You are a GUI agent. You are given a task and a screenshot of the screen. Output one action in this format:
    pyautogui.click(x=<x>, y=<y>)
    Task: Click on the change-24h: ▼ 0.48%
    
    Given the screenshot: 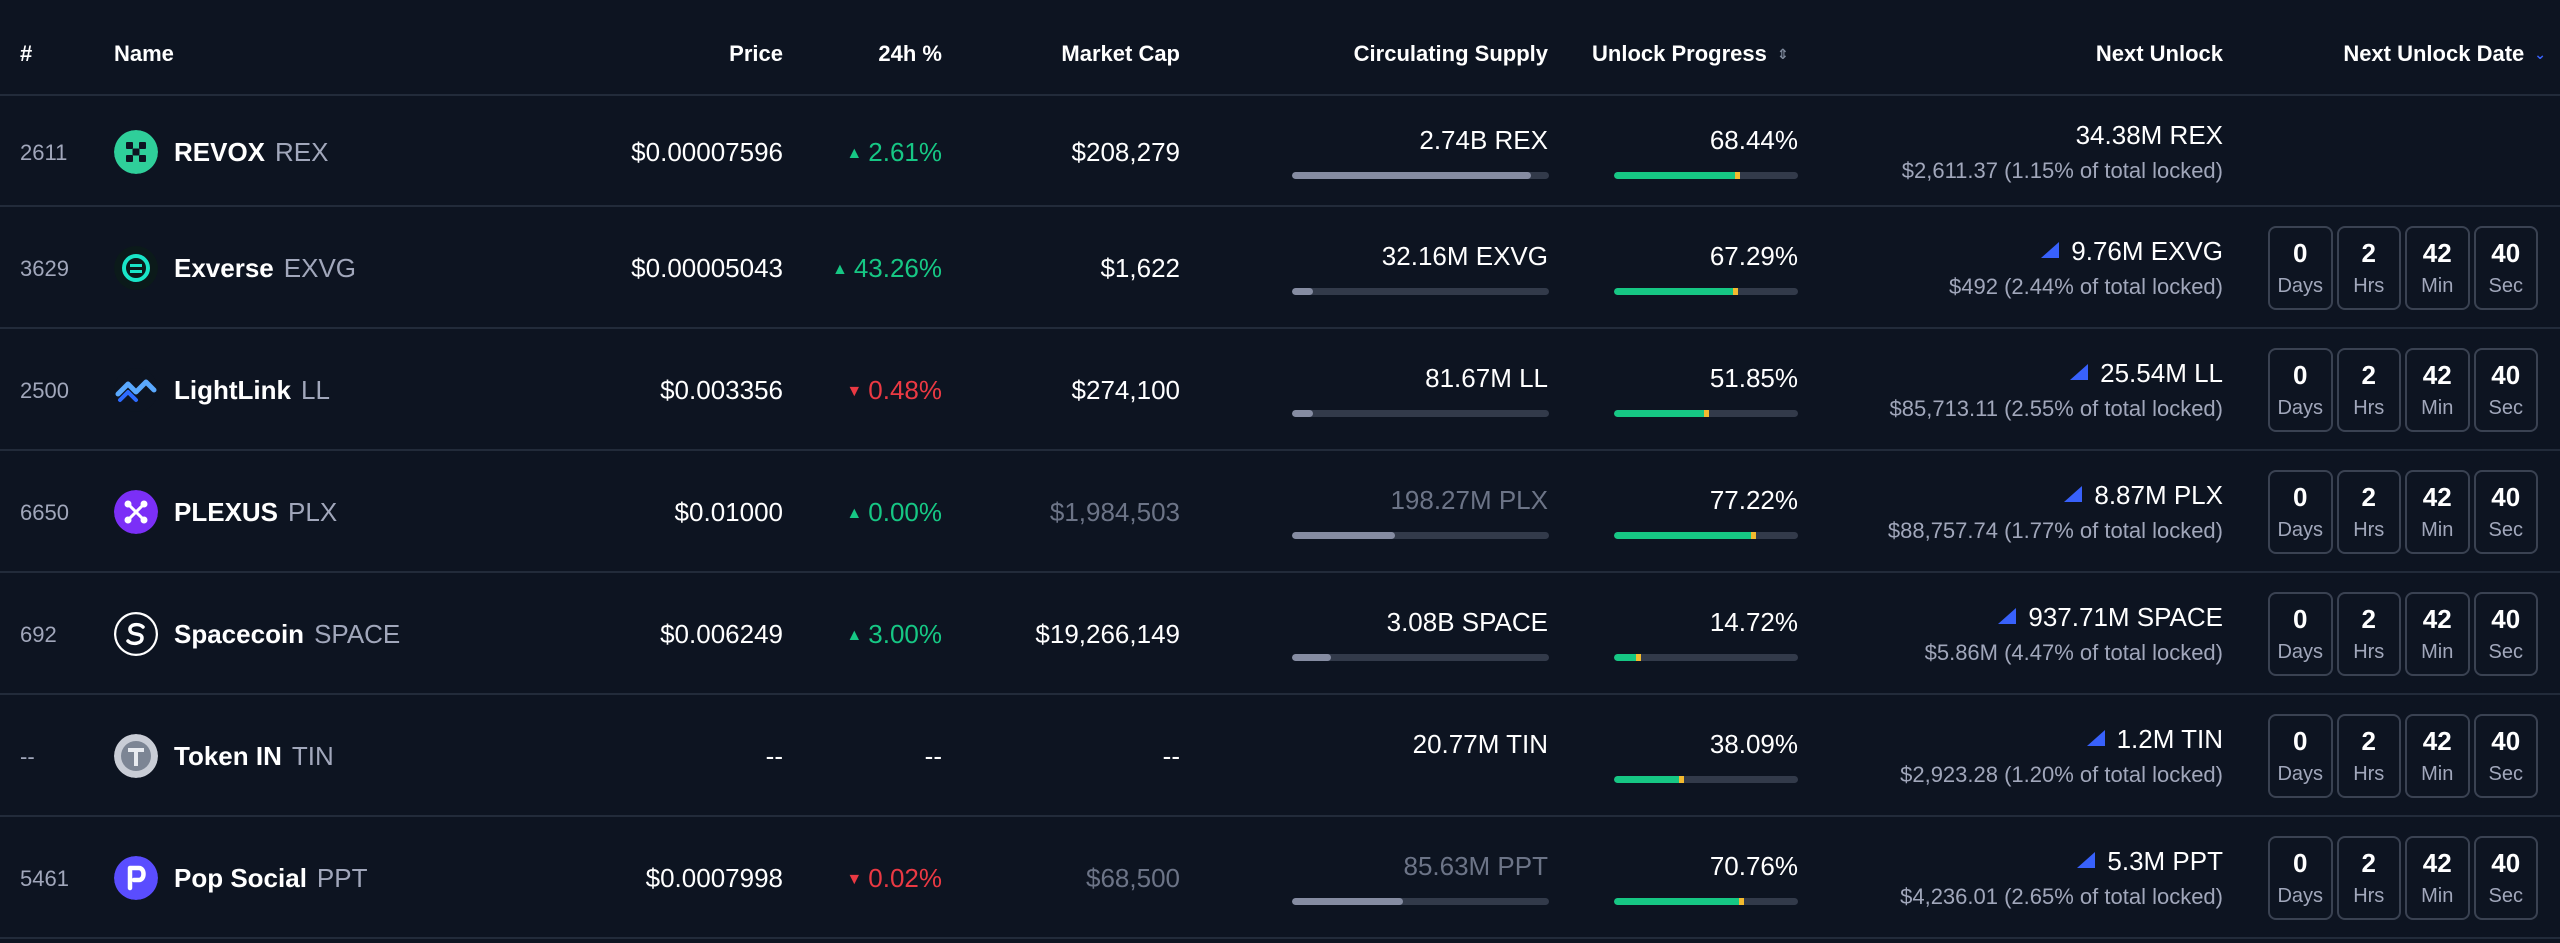 What is the action you would take?
    pyautogui.click(x=894, y=390)
    